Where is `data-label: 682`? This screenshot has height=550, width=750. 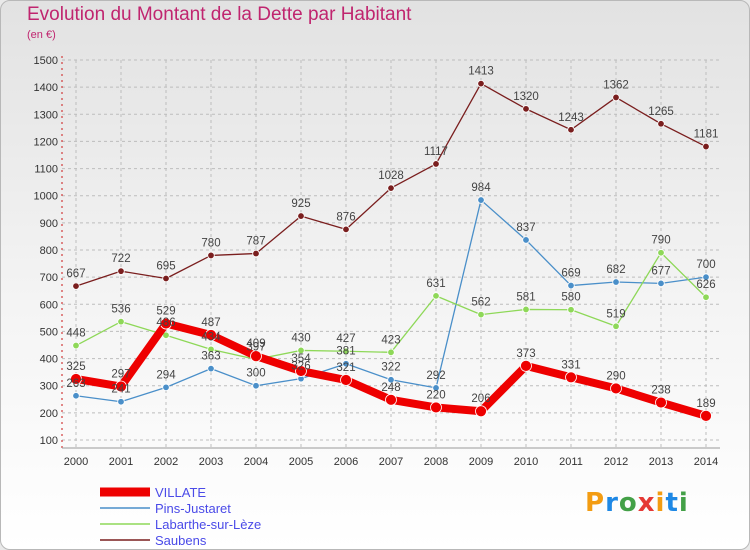 data-label: 682 is located at coordinates (615, 270).